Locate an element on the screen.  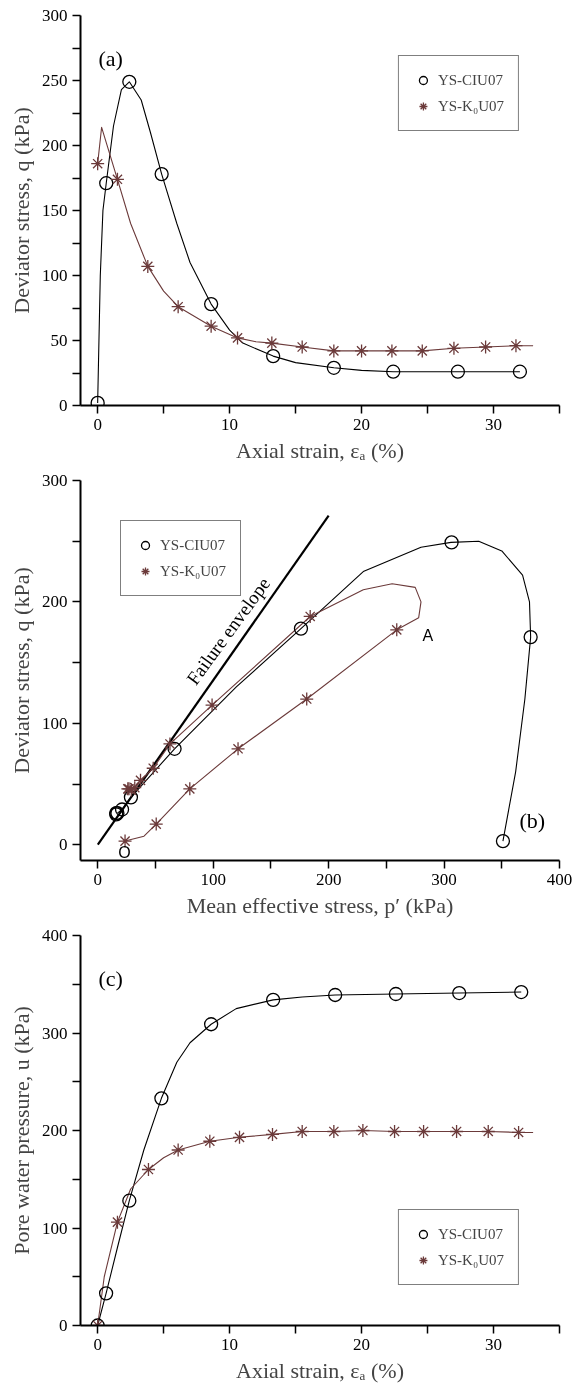
text: (c) is located at coordinates (110, 978).